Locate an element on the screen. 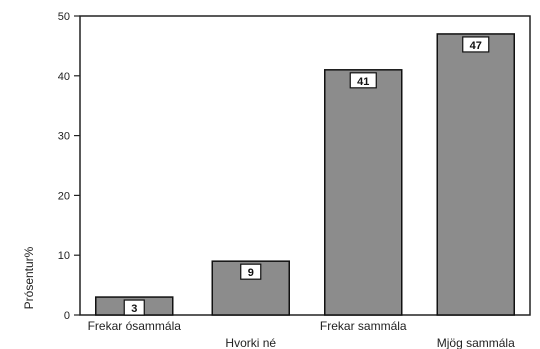 The image size is (540, 349). data-label: 3 is located at coordinates (134, 309).